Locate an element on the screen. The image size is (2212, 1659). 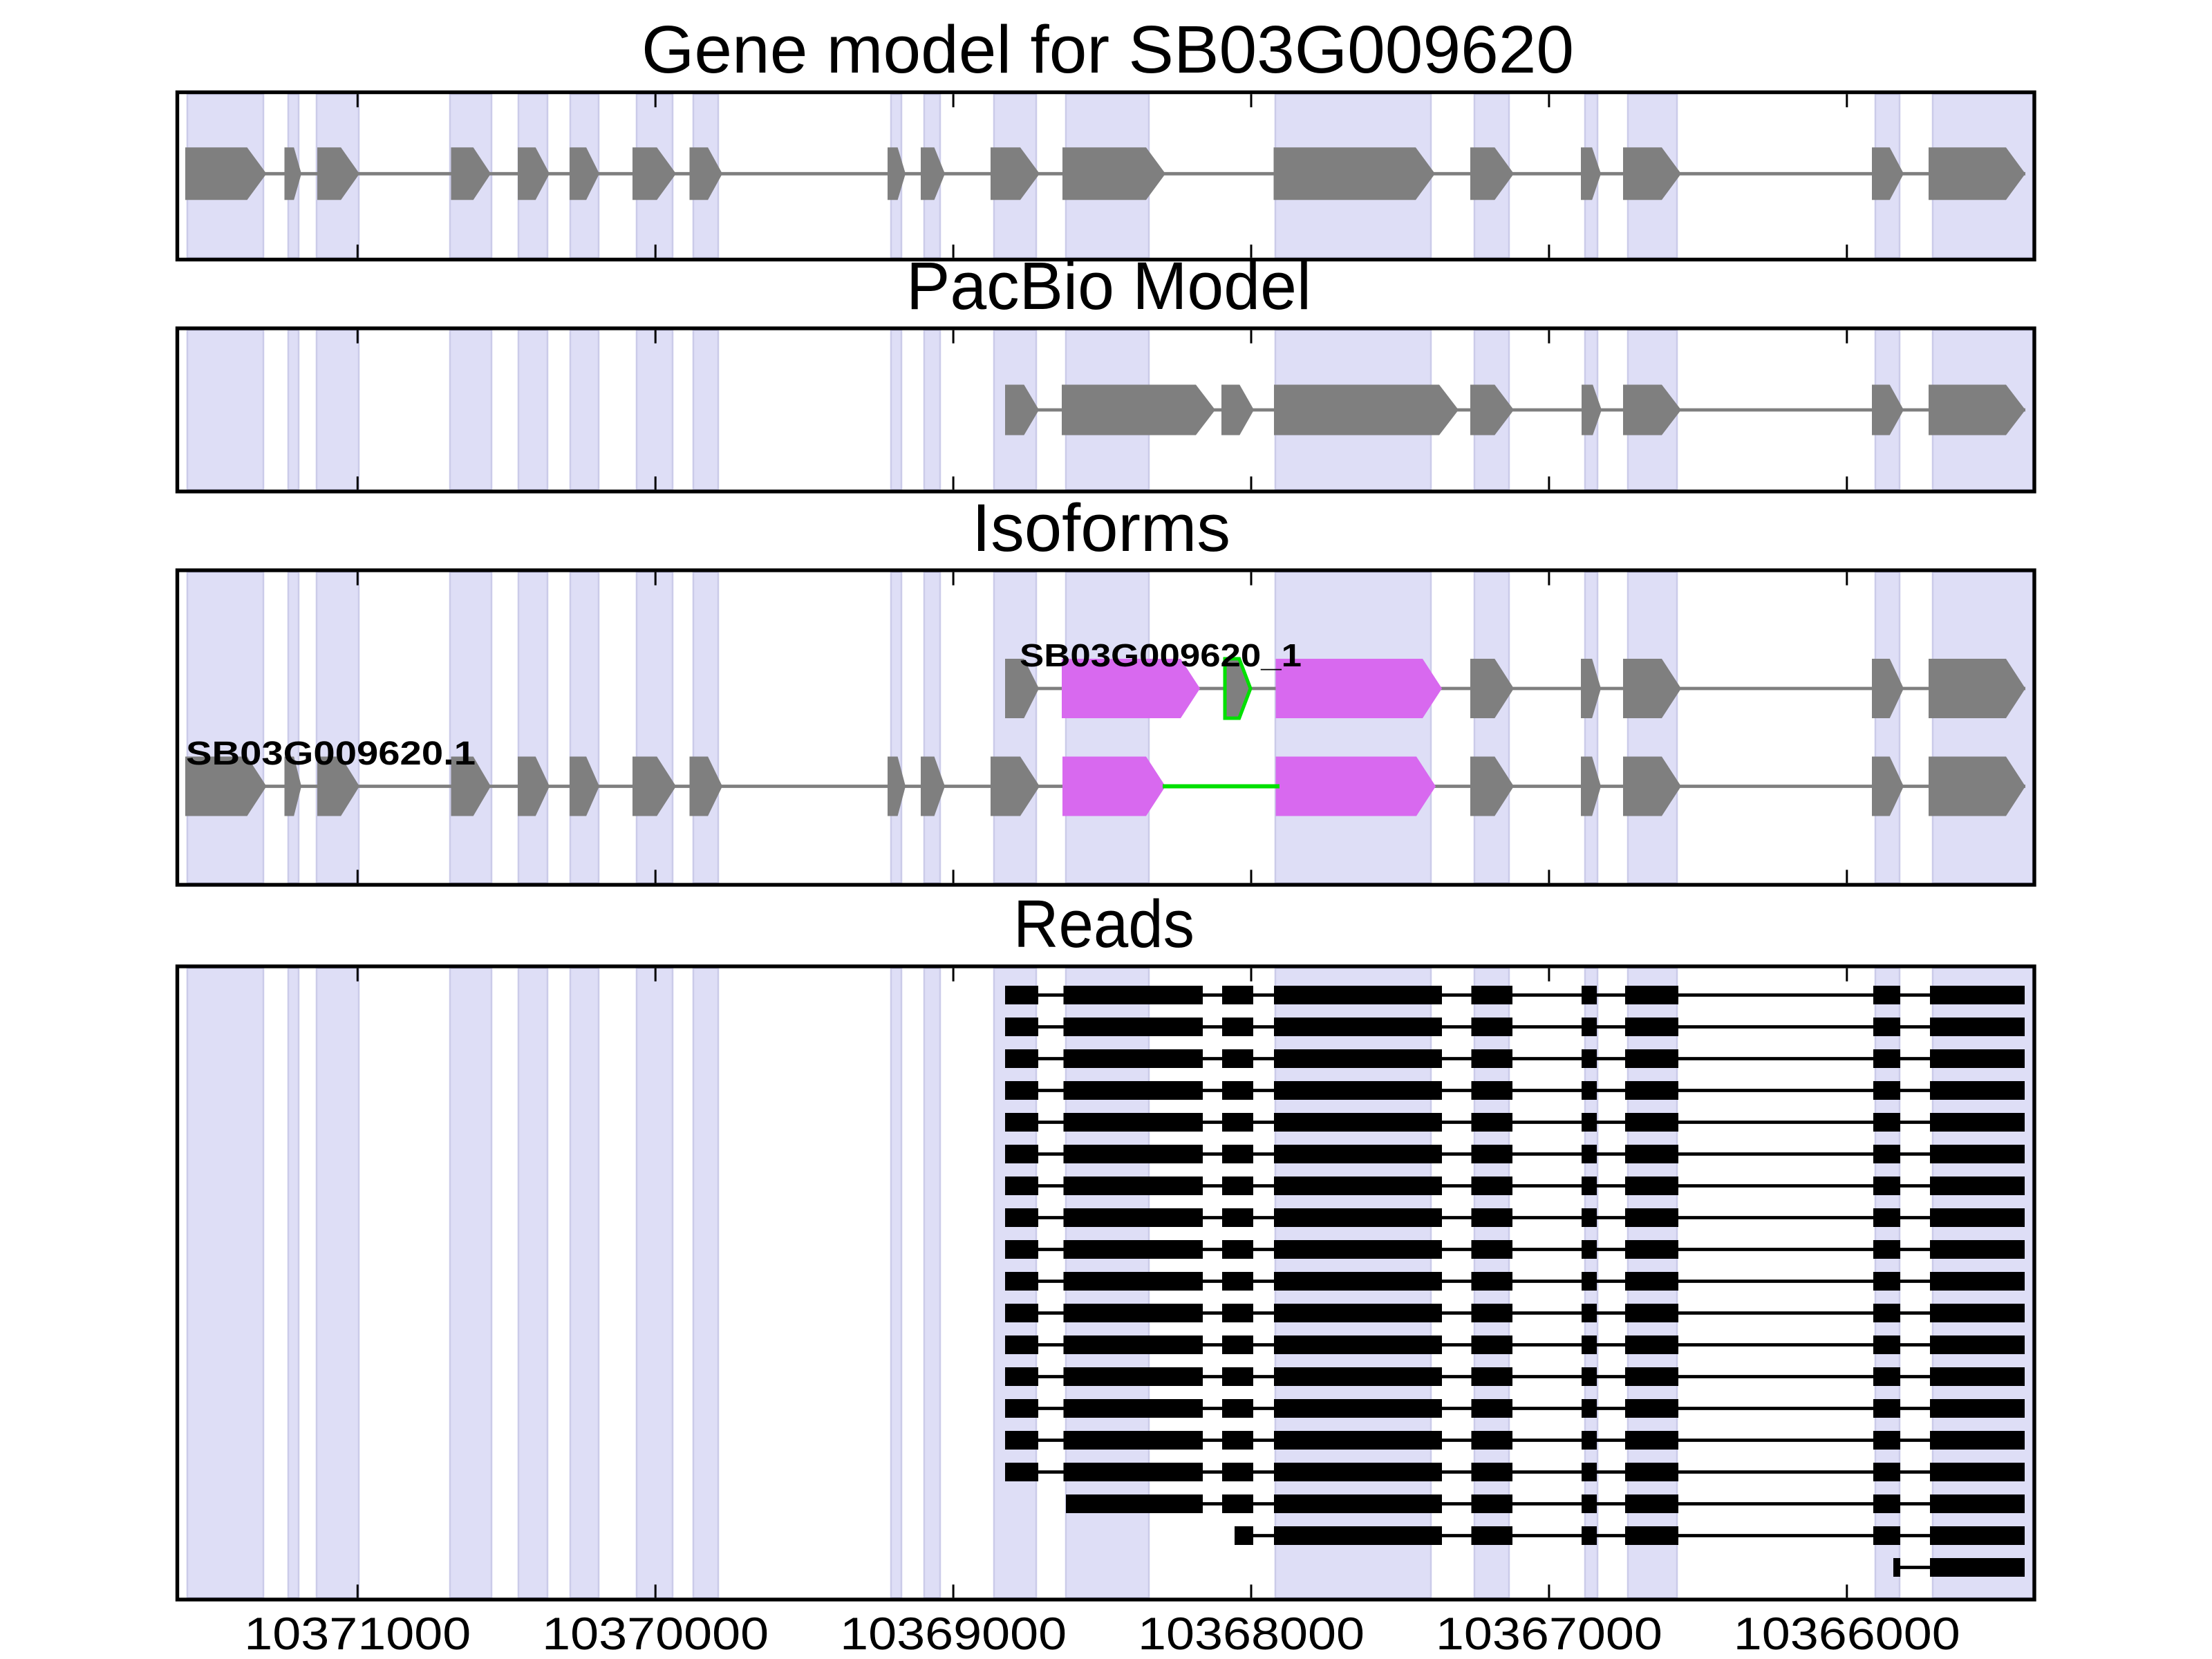
svg-text: SB03G009620_1 is located at coordinates (1161, 655).